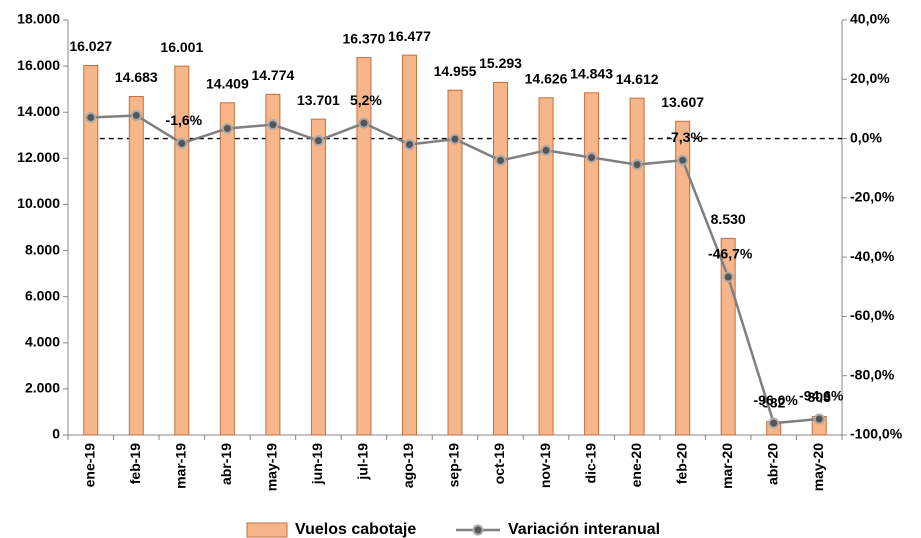 The height and width of the screenshot is (538, 921). I want to click on y-tick-label: 6.000, so click(42, 295).